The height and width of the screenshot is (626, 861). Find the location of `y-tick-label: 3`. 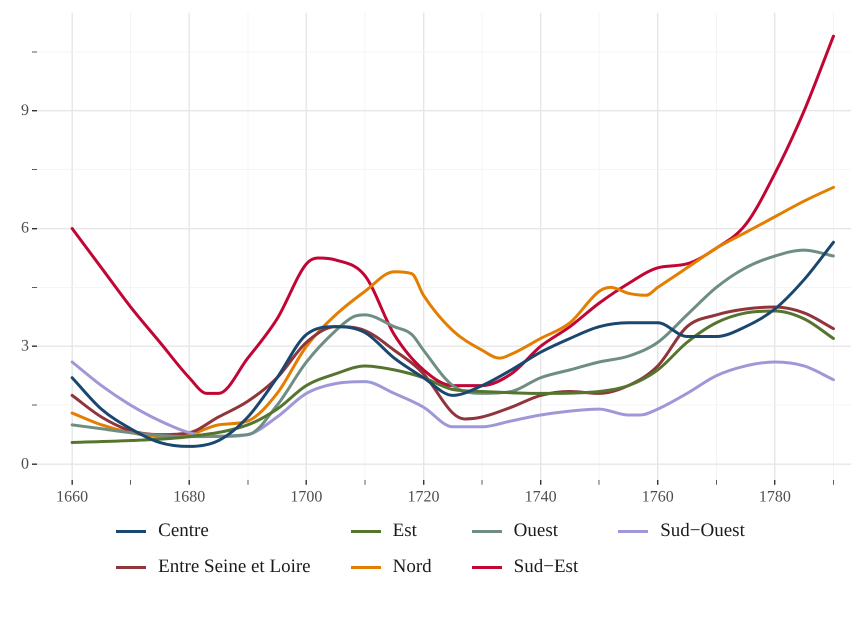

y-tick-label: 3 is located at coordinates (25, 346).